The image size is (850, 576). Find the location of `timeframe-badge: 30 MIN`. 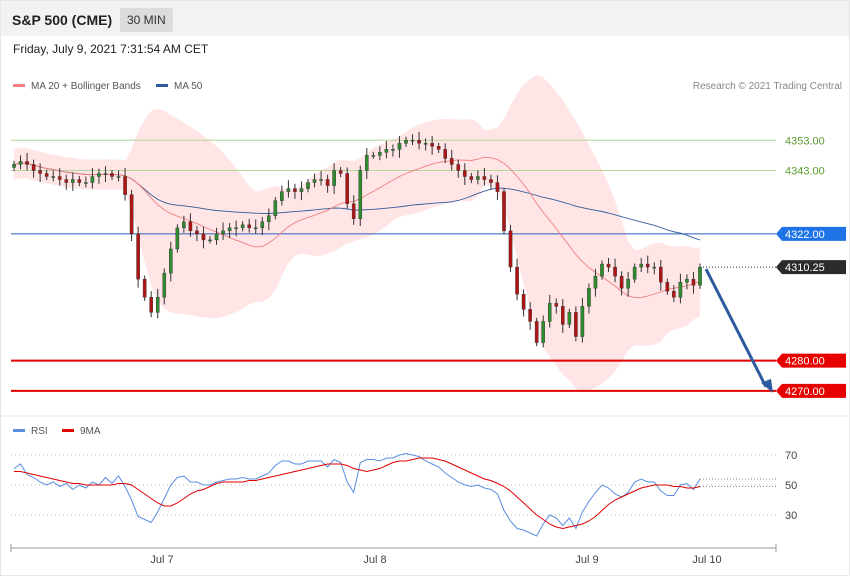

timeframe-badge: 30 MIN is located at coordinates (146, 20).